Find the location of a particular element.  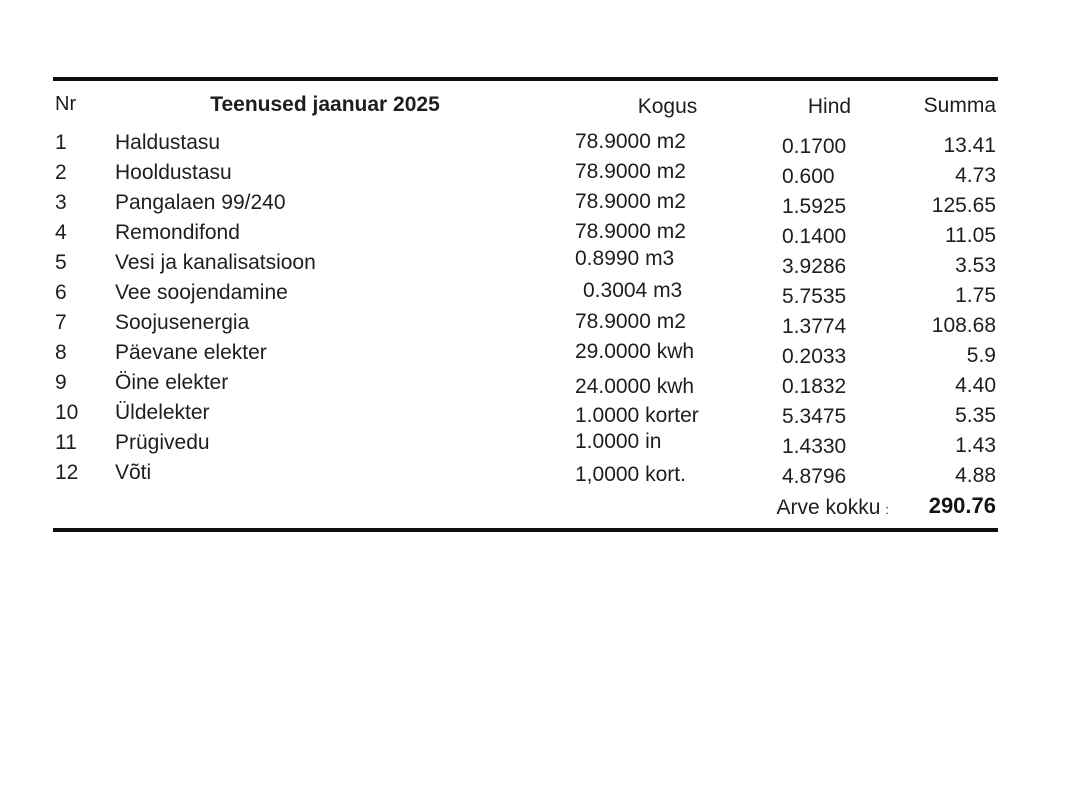

amount: 4.88 is located at coordinates (975, 475).